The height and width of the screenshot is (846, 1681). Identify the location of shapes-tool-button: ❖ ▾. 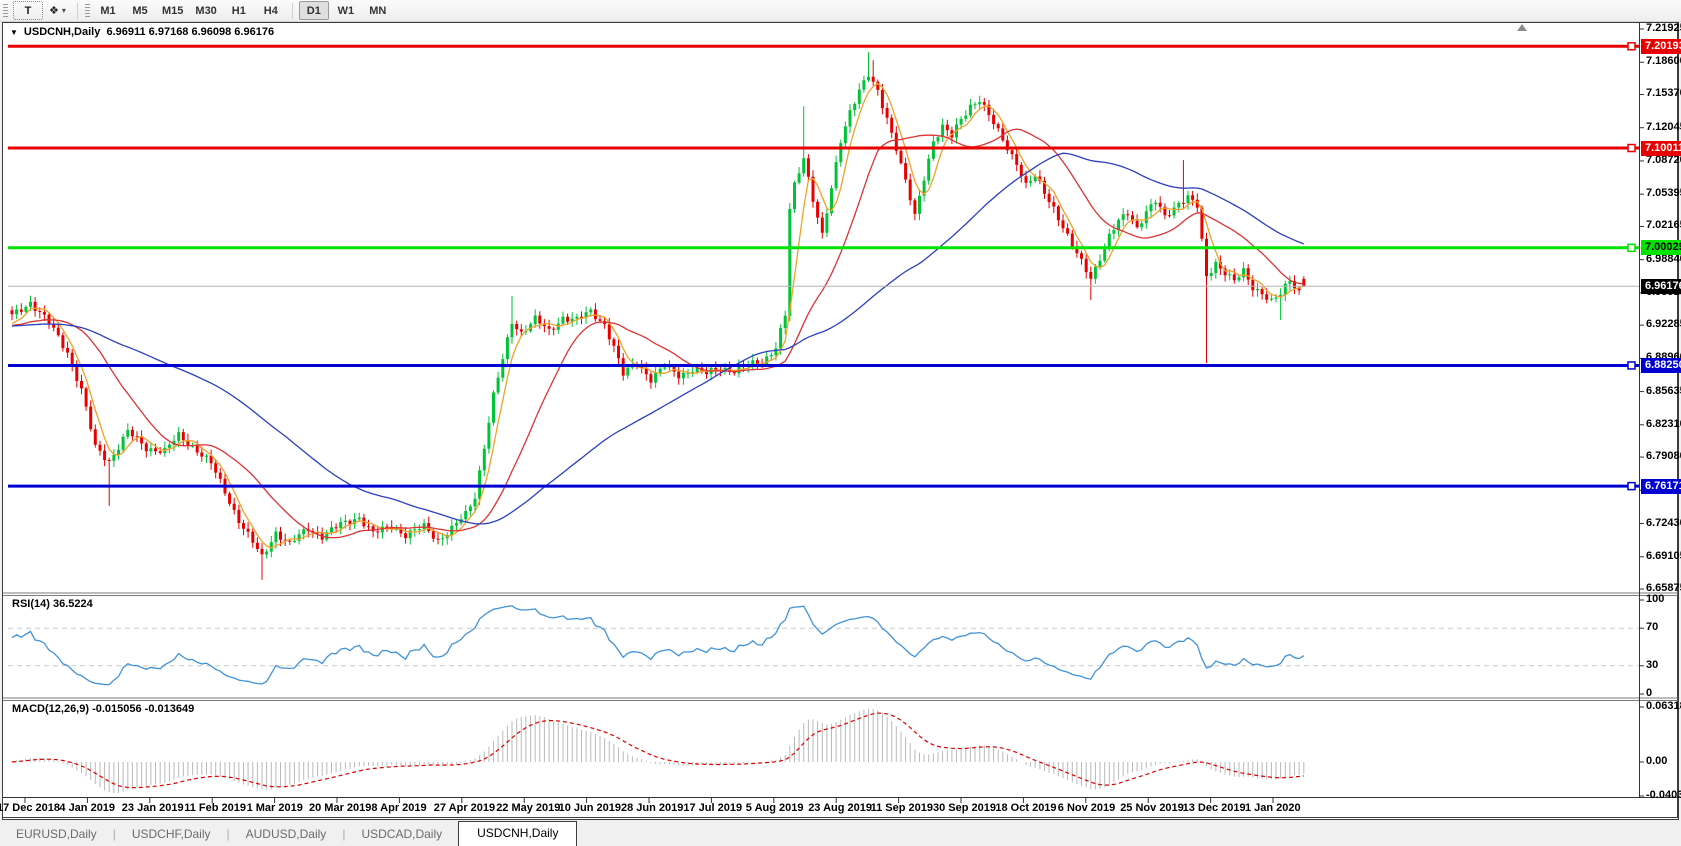
(58, 10).